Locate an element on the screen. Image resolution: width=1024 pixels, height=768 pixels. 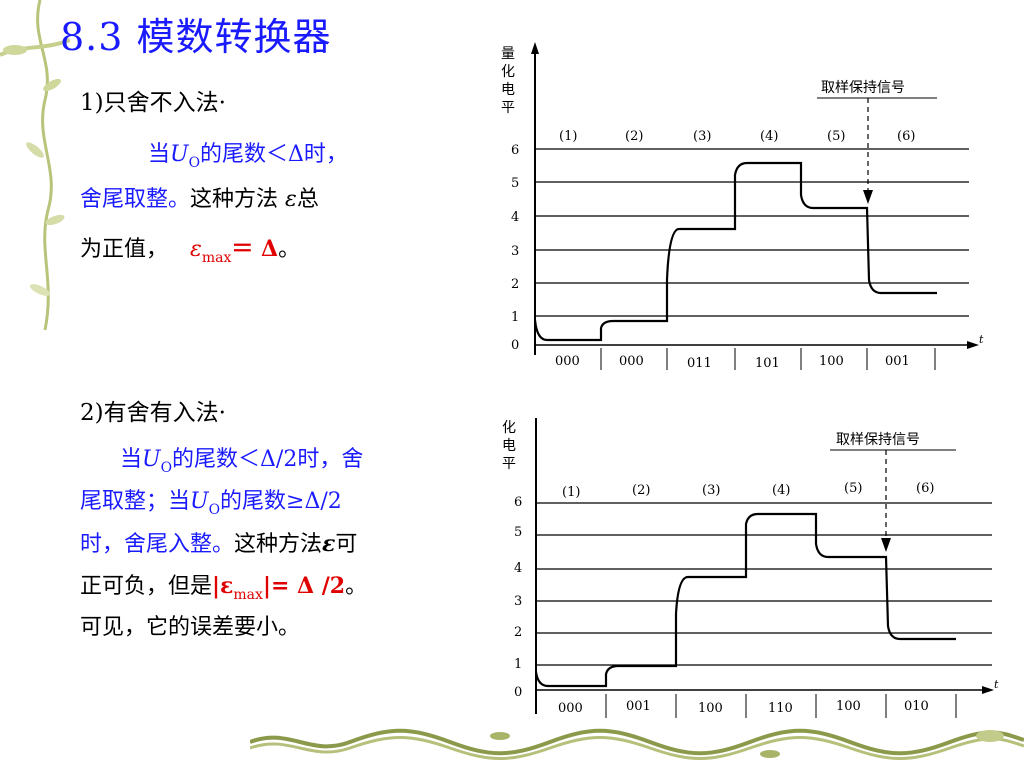
method2-line2: 尾取整；当UO的尾数≥Δ/2 is located at coordinates (211, 506).